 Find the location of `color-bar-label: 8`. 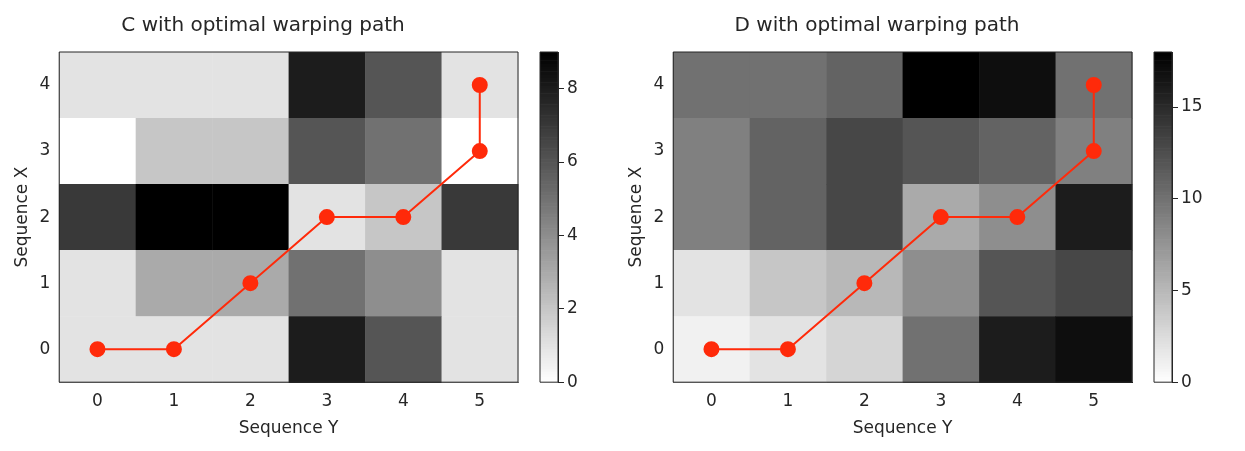

color-bar-label: 8 is located at coordinates (572, 87).